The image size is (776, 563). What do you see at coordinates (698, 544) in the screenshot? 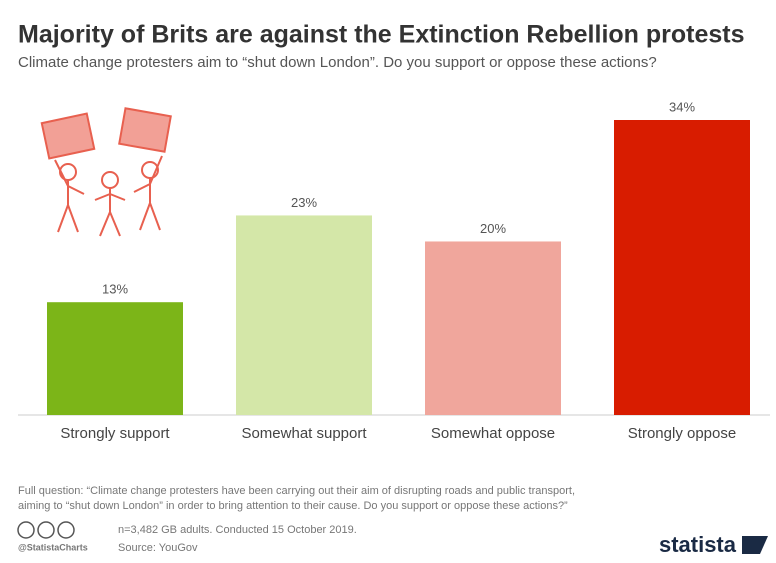
I see `brand-logo: statista` at bounding box center [698, 544].